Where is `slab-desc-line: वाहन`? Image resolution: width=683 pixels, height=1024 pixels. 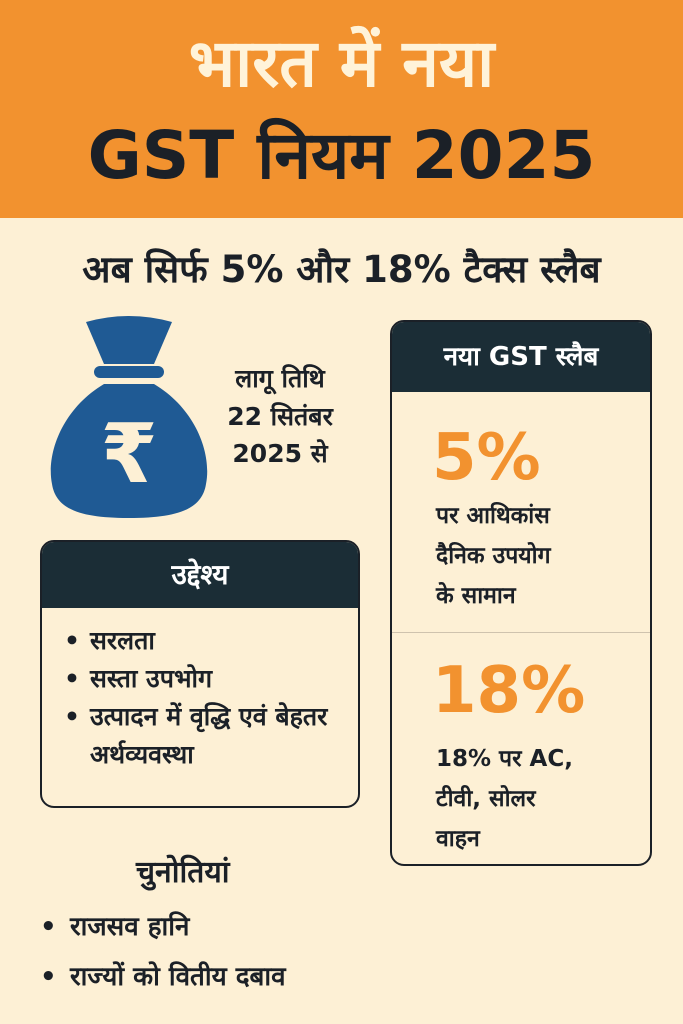 slab-desc-line: वाहन is located at coordinates (458, 839).